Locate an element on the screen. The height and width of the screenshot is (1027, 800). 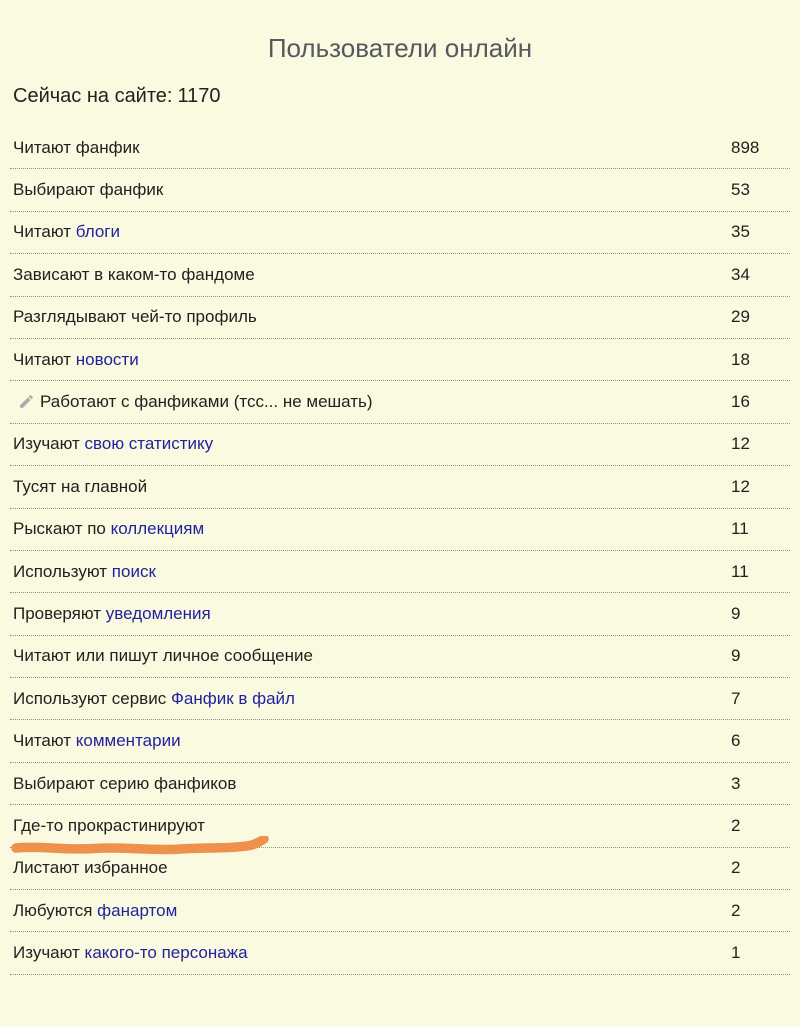
activity-label: Используют поиск is located at coordinates (370, 572).